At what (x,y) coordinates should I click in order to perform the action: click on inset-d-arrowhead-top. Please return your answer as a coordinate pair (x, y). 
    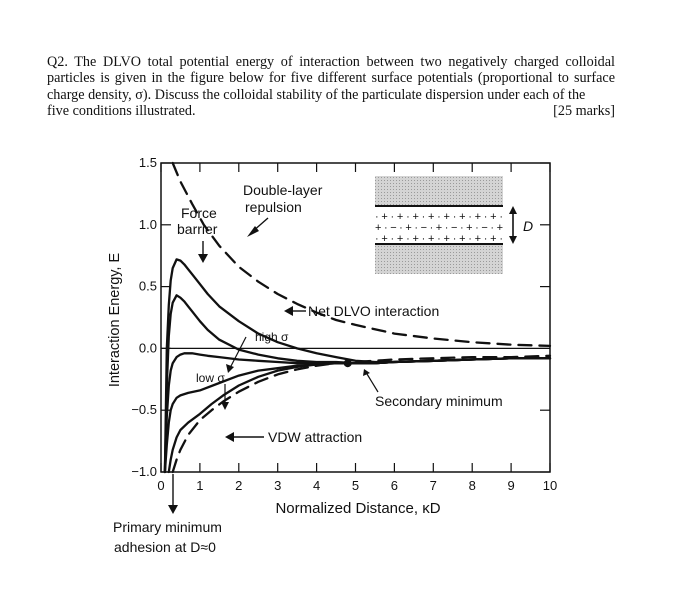
    Looking at the image, I should click on (513, 210).